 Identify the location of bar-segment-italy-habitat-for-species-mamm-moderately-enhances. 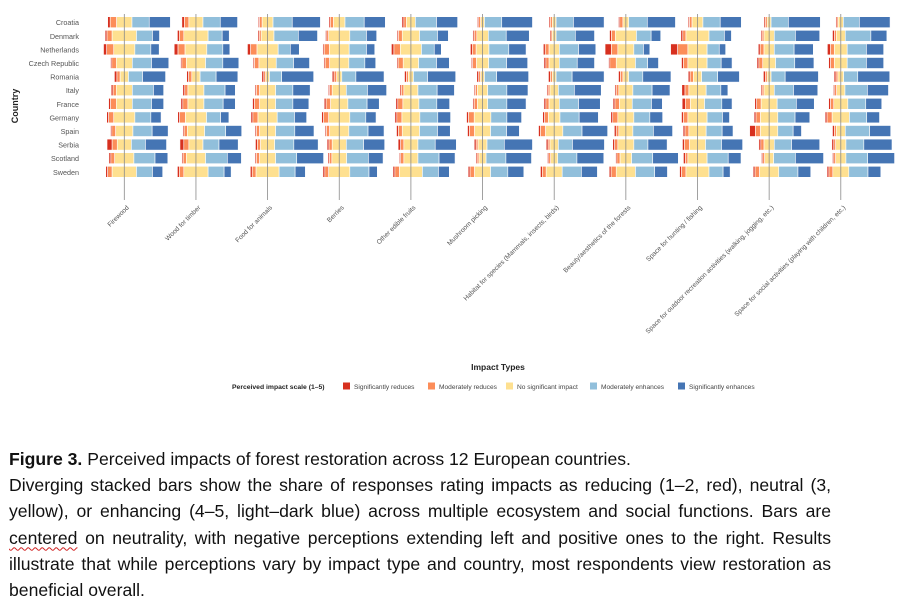
(566, 90).